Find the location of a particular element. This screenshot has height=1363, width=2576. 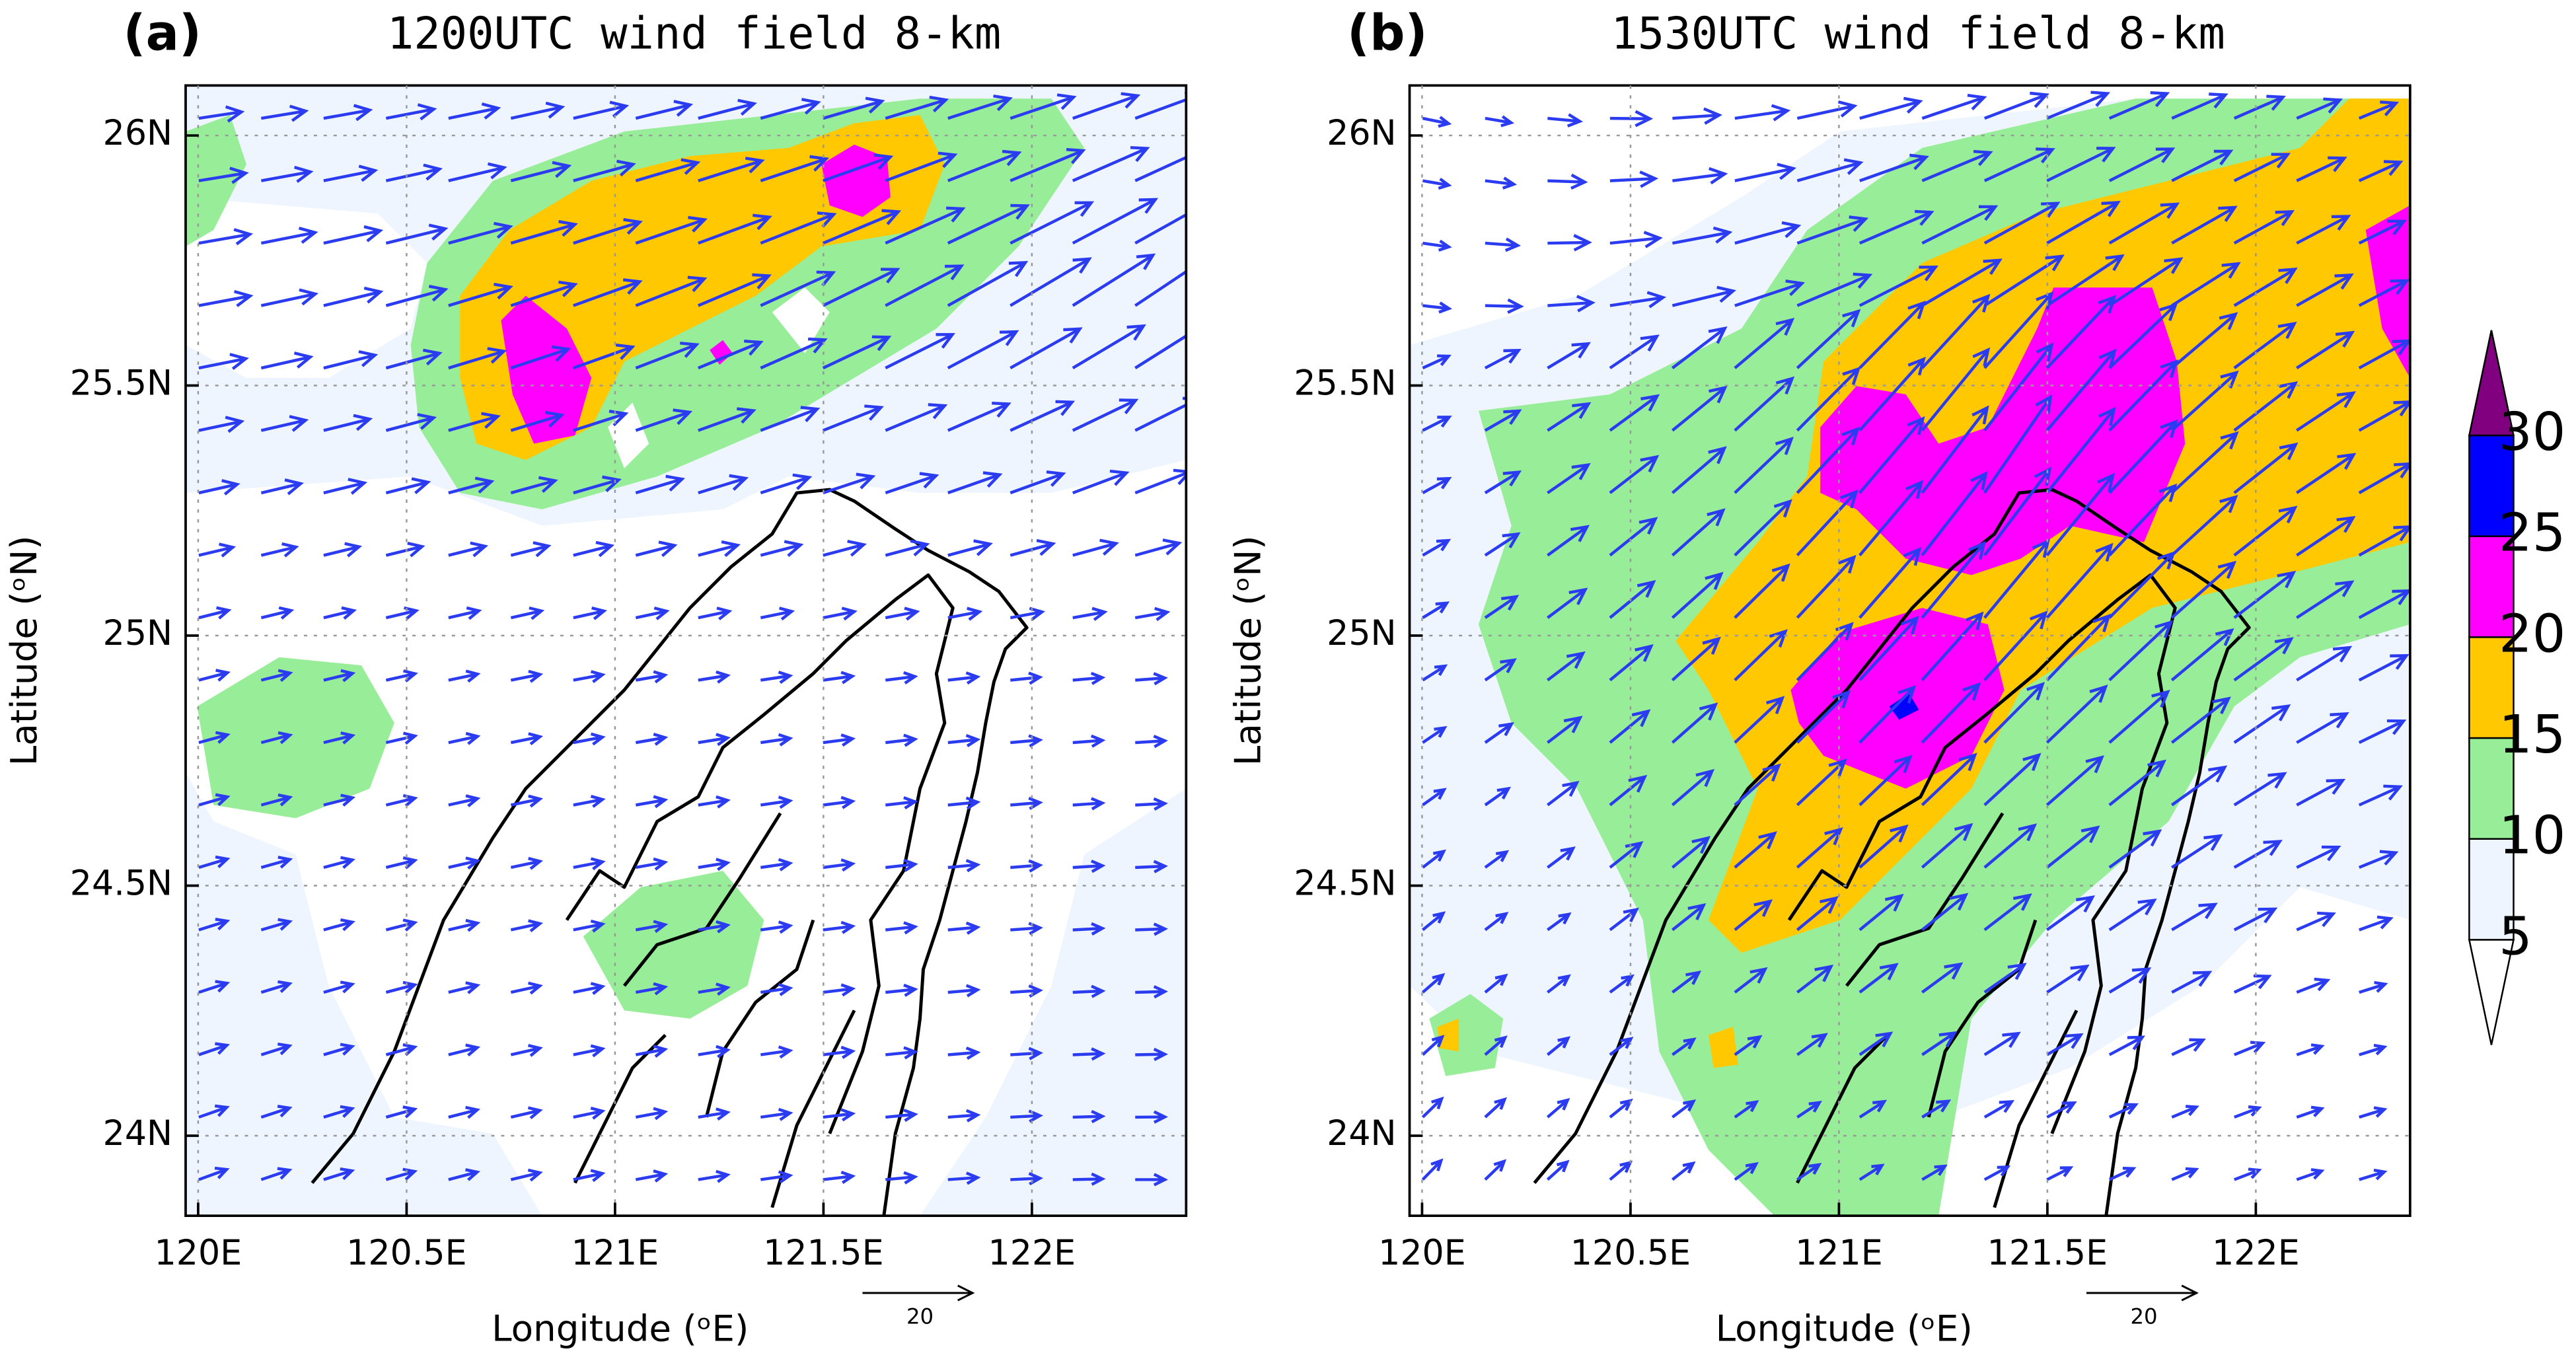

x-tick-label: 121E is located at coordinates (615, 1253).